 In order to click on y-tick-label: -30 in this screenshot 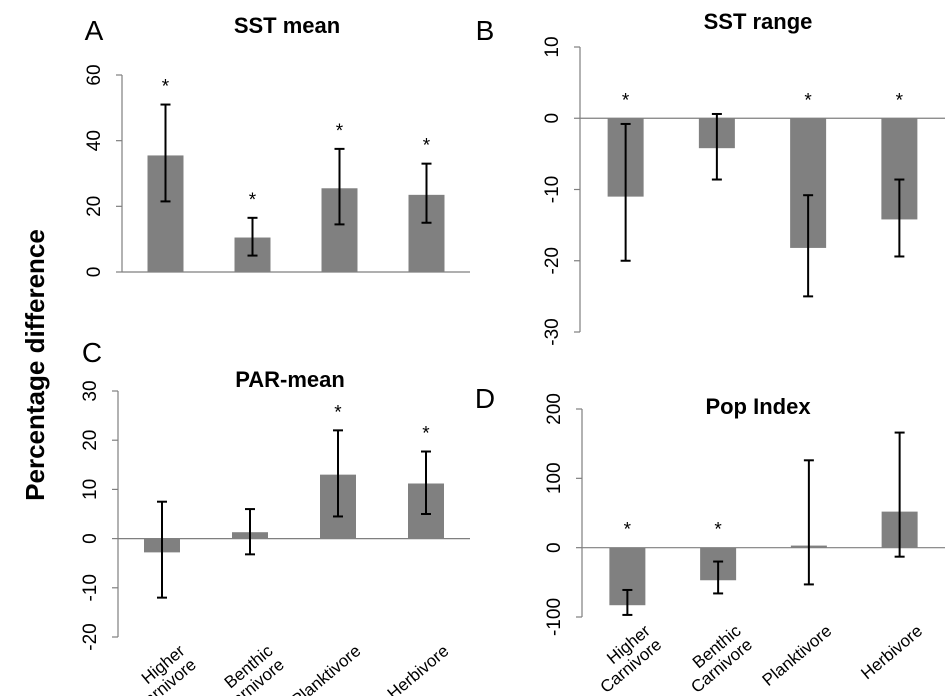, I will do `click(552, 331)`.